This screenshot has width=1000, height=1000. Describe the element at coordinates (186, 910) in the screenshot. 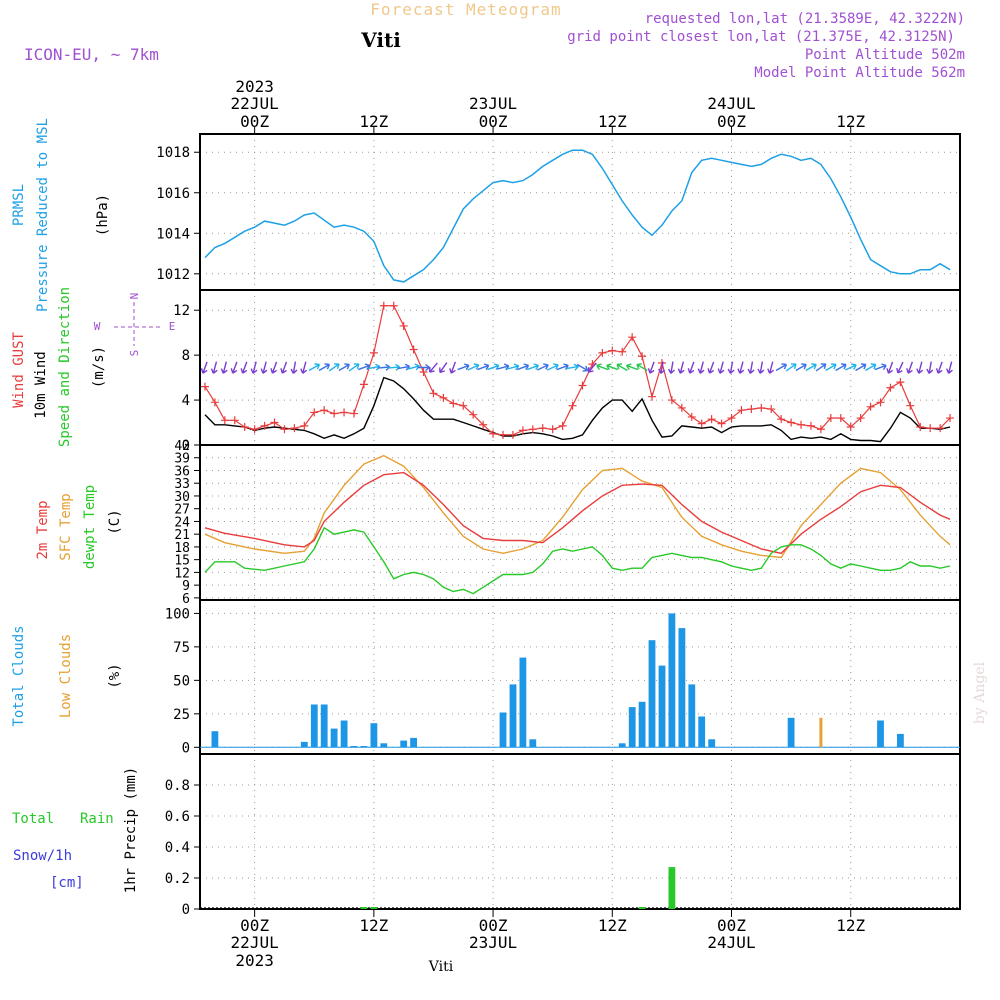

I see `precip-ytick-label: 0` at that location.